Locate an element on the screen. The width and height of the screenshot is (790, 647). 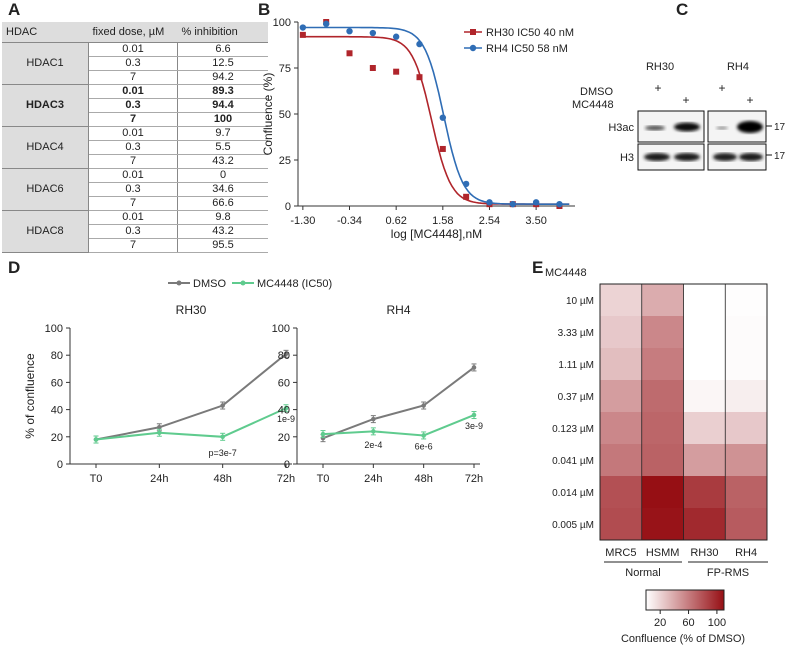
dose-cell: 0.01 is located at coordinates (133, 175).